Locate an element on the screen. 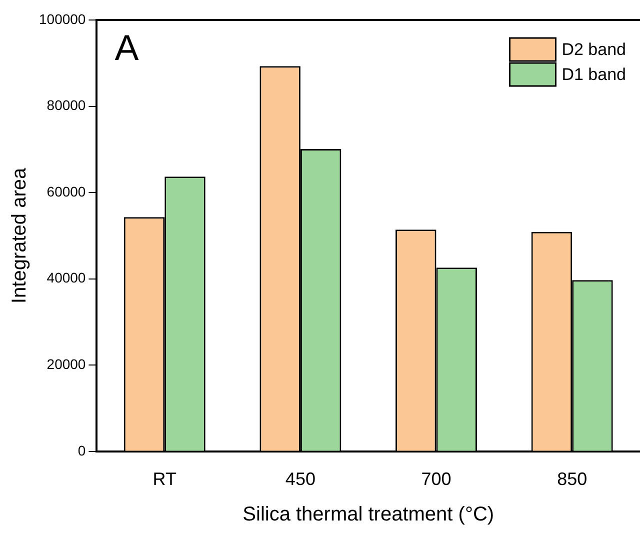  x-tick-label: RT is located at coordinates (164, 479).